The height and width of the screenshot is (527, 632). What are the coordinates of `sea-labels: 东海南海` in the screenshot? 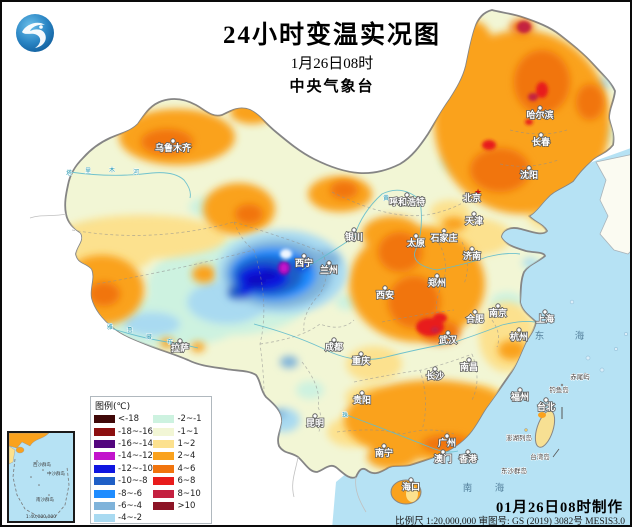 It's located at (524, 412).